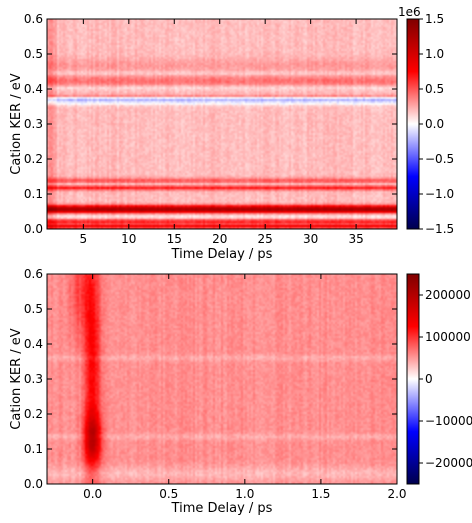  What do you see at coordinates (448, 463) in the screenshot?
I see `colorbar-tick-label: −200000` at bounding box center [448, 463].